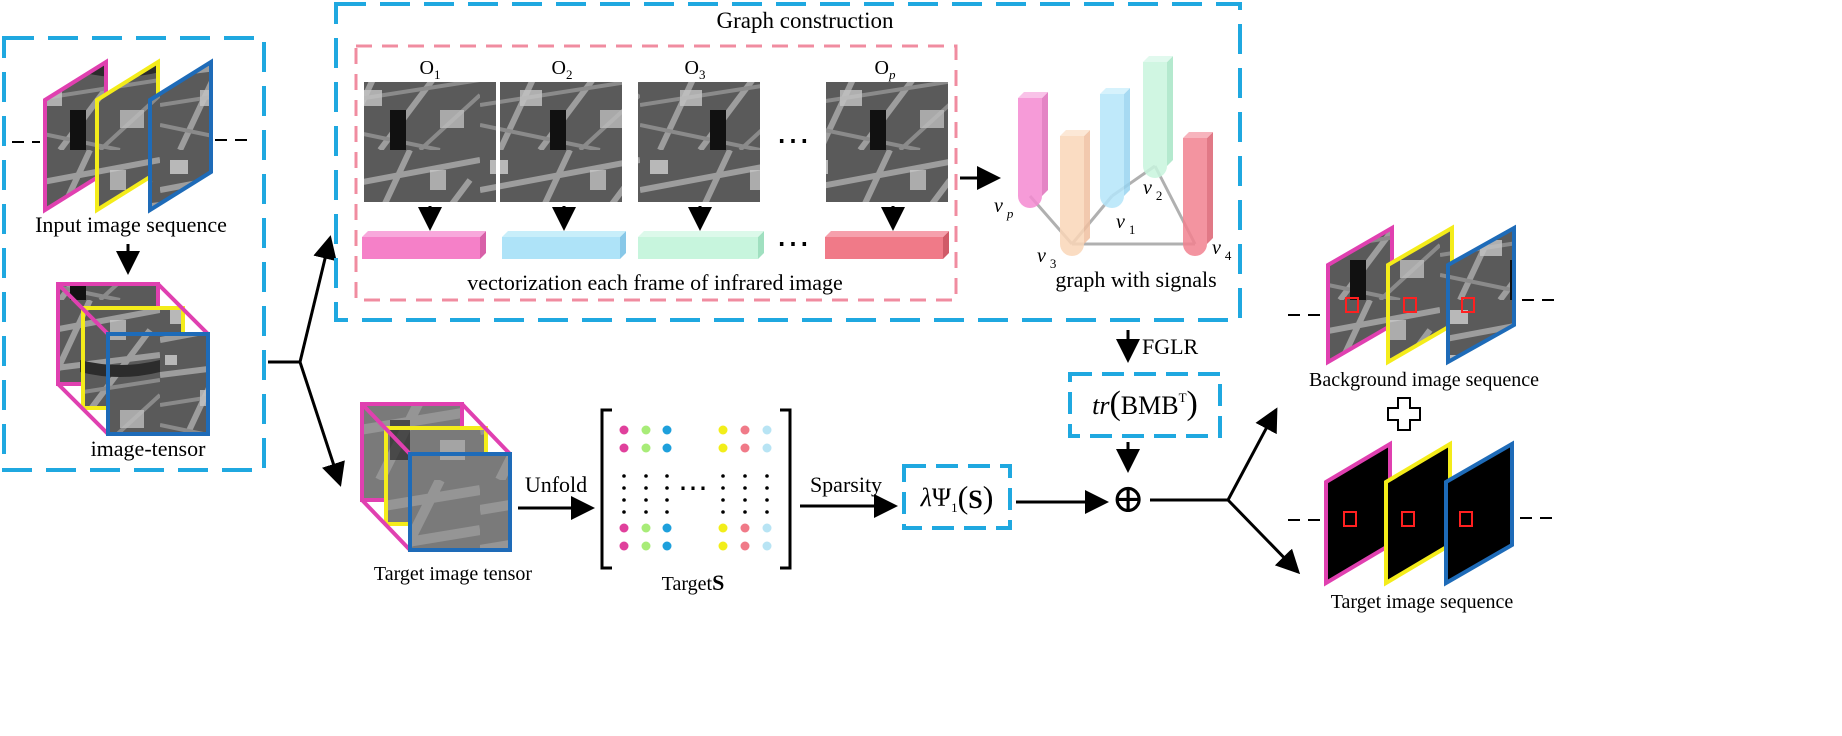 The width and height of the screenshot is (1842, 736). Describe the element at coordinates (430, 142) in the screenshot. I see `frame-image-o1` at that location.